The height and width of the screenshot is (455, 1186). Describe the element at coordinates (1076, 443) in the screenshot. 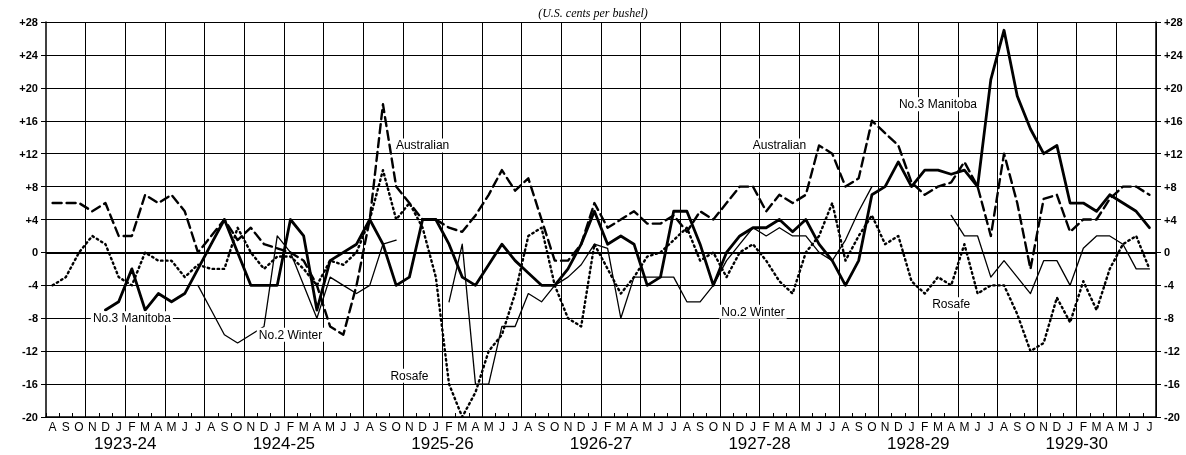

I see `text: 1929-30` at that location.